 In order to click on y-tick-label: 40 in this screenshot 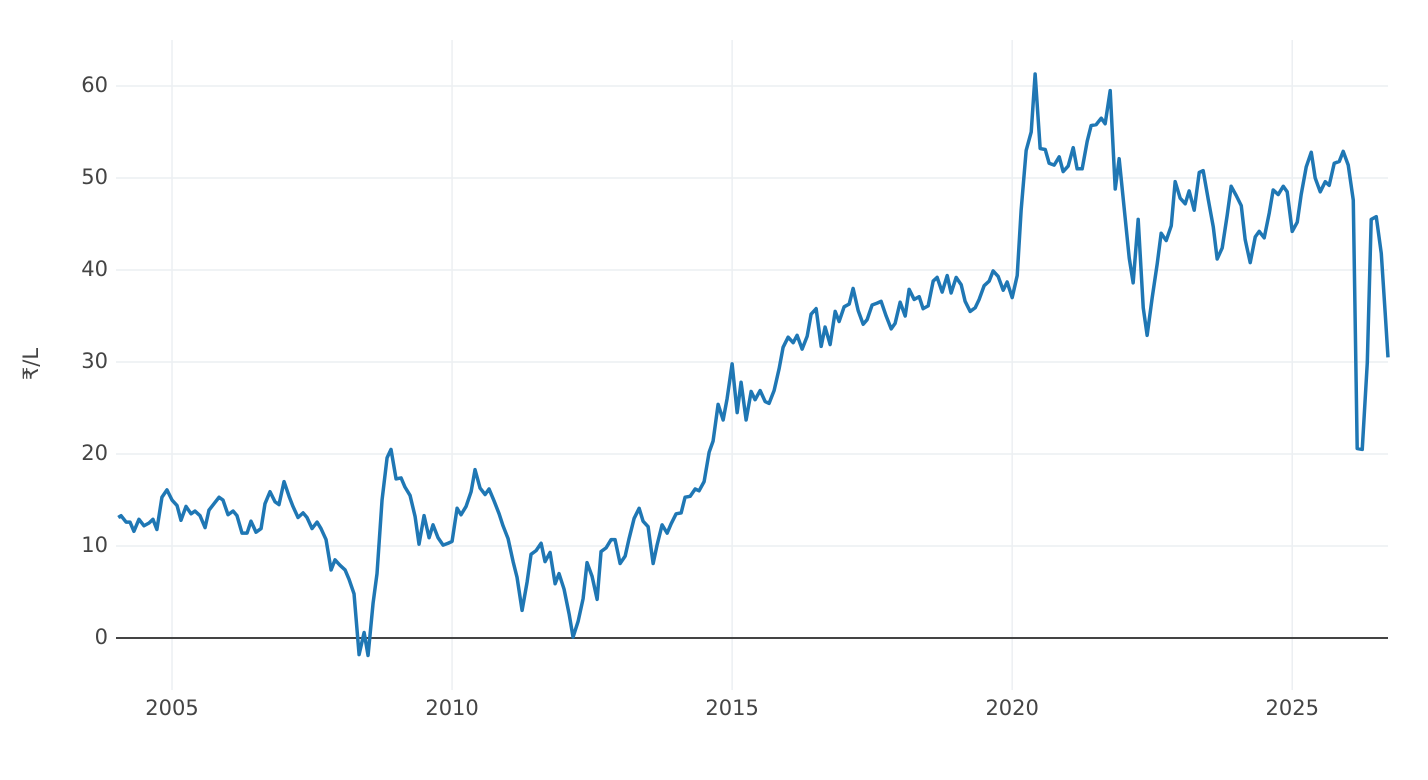, I will do `click(94, 269)`.